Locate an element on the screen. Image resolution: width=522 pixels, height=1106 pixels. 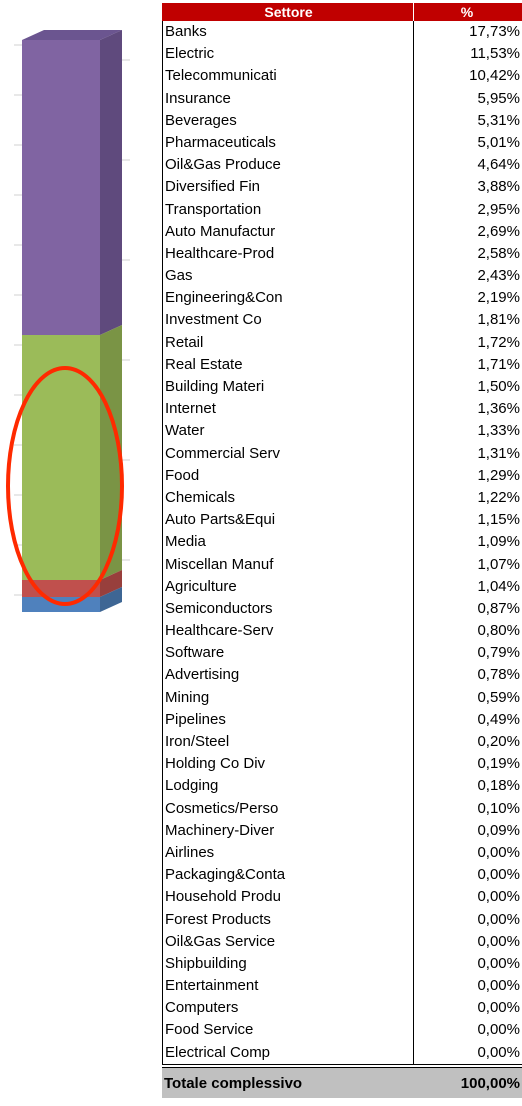
sector-name: Healthcare-Serv is located at coordinates (289, 631).